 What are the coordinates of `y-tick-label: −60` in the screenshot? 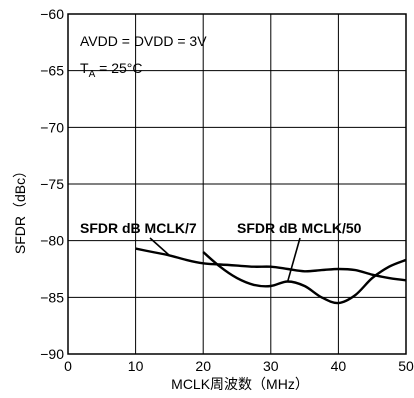 It's located at (52, 14).